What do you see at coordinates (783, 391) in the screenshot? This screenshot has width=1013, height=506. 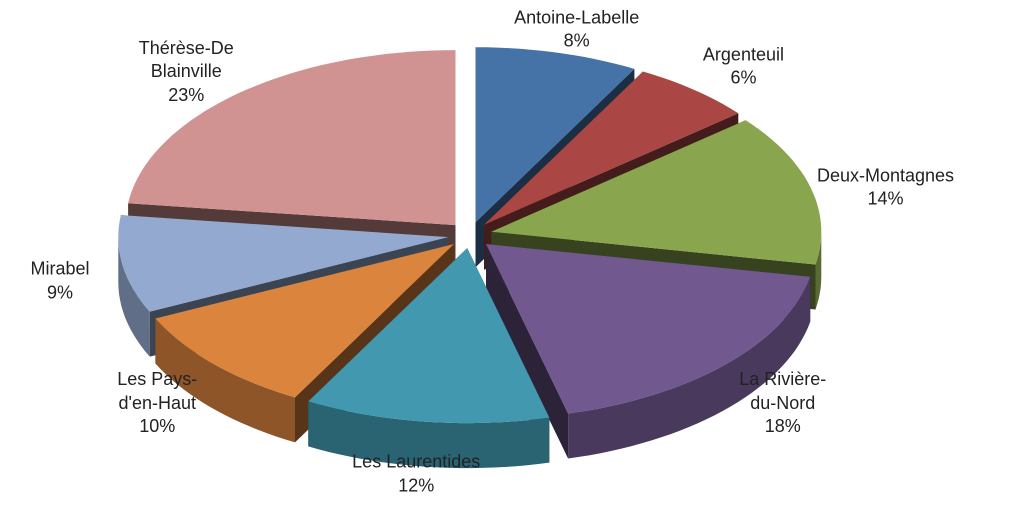 I see `slice-name: La Rivière-du-Nord` at bounding box center [783, 391].